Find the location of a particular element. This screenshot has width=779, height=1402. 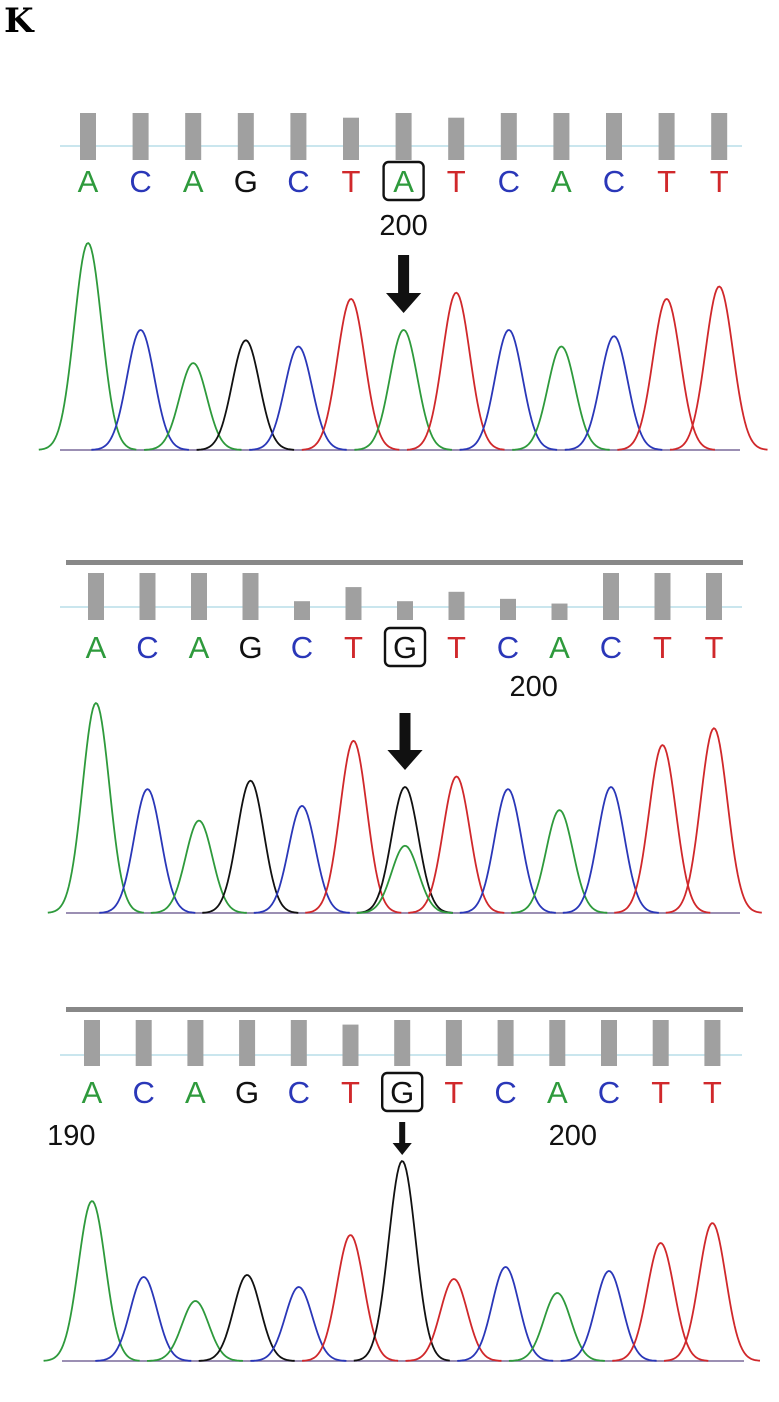

panel-divider is located at coordinates (404, 1009).